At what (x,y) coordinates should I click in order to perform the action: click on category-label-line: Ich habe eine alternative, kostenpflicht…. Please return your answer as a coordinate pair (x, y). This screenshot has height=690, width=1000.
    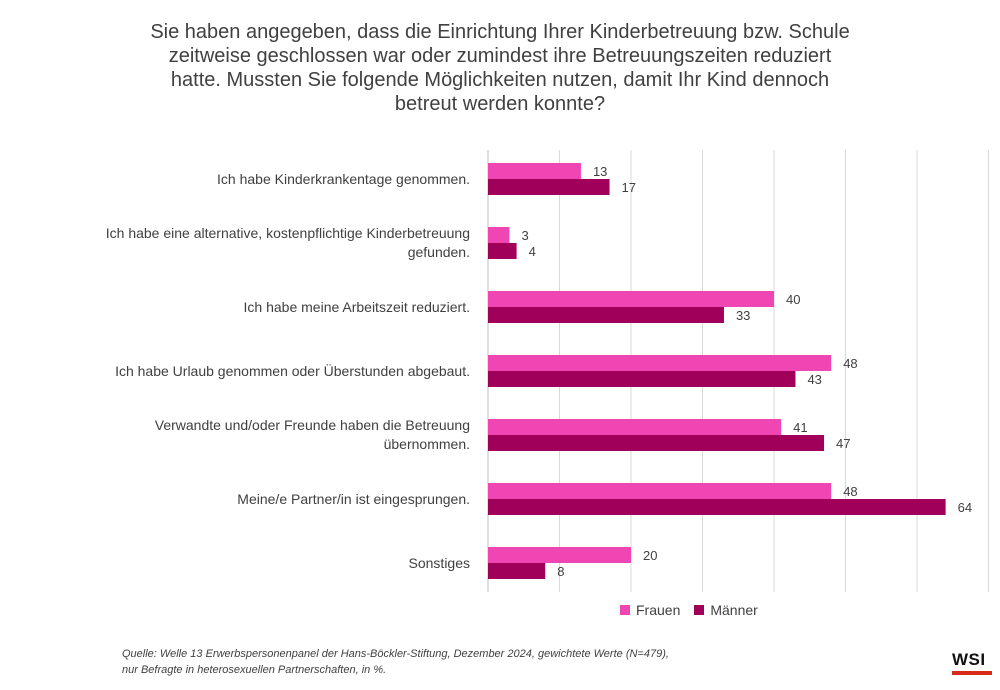
    Looking at the image, I should click on (287, 233).